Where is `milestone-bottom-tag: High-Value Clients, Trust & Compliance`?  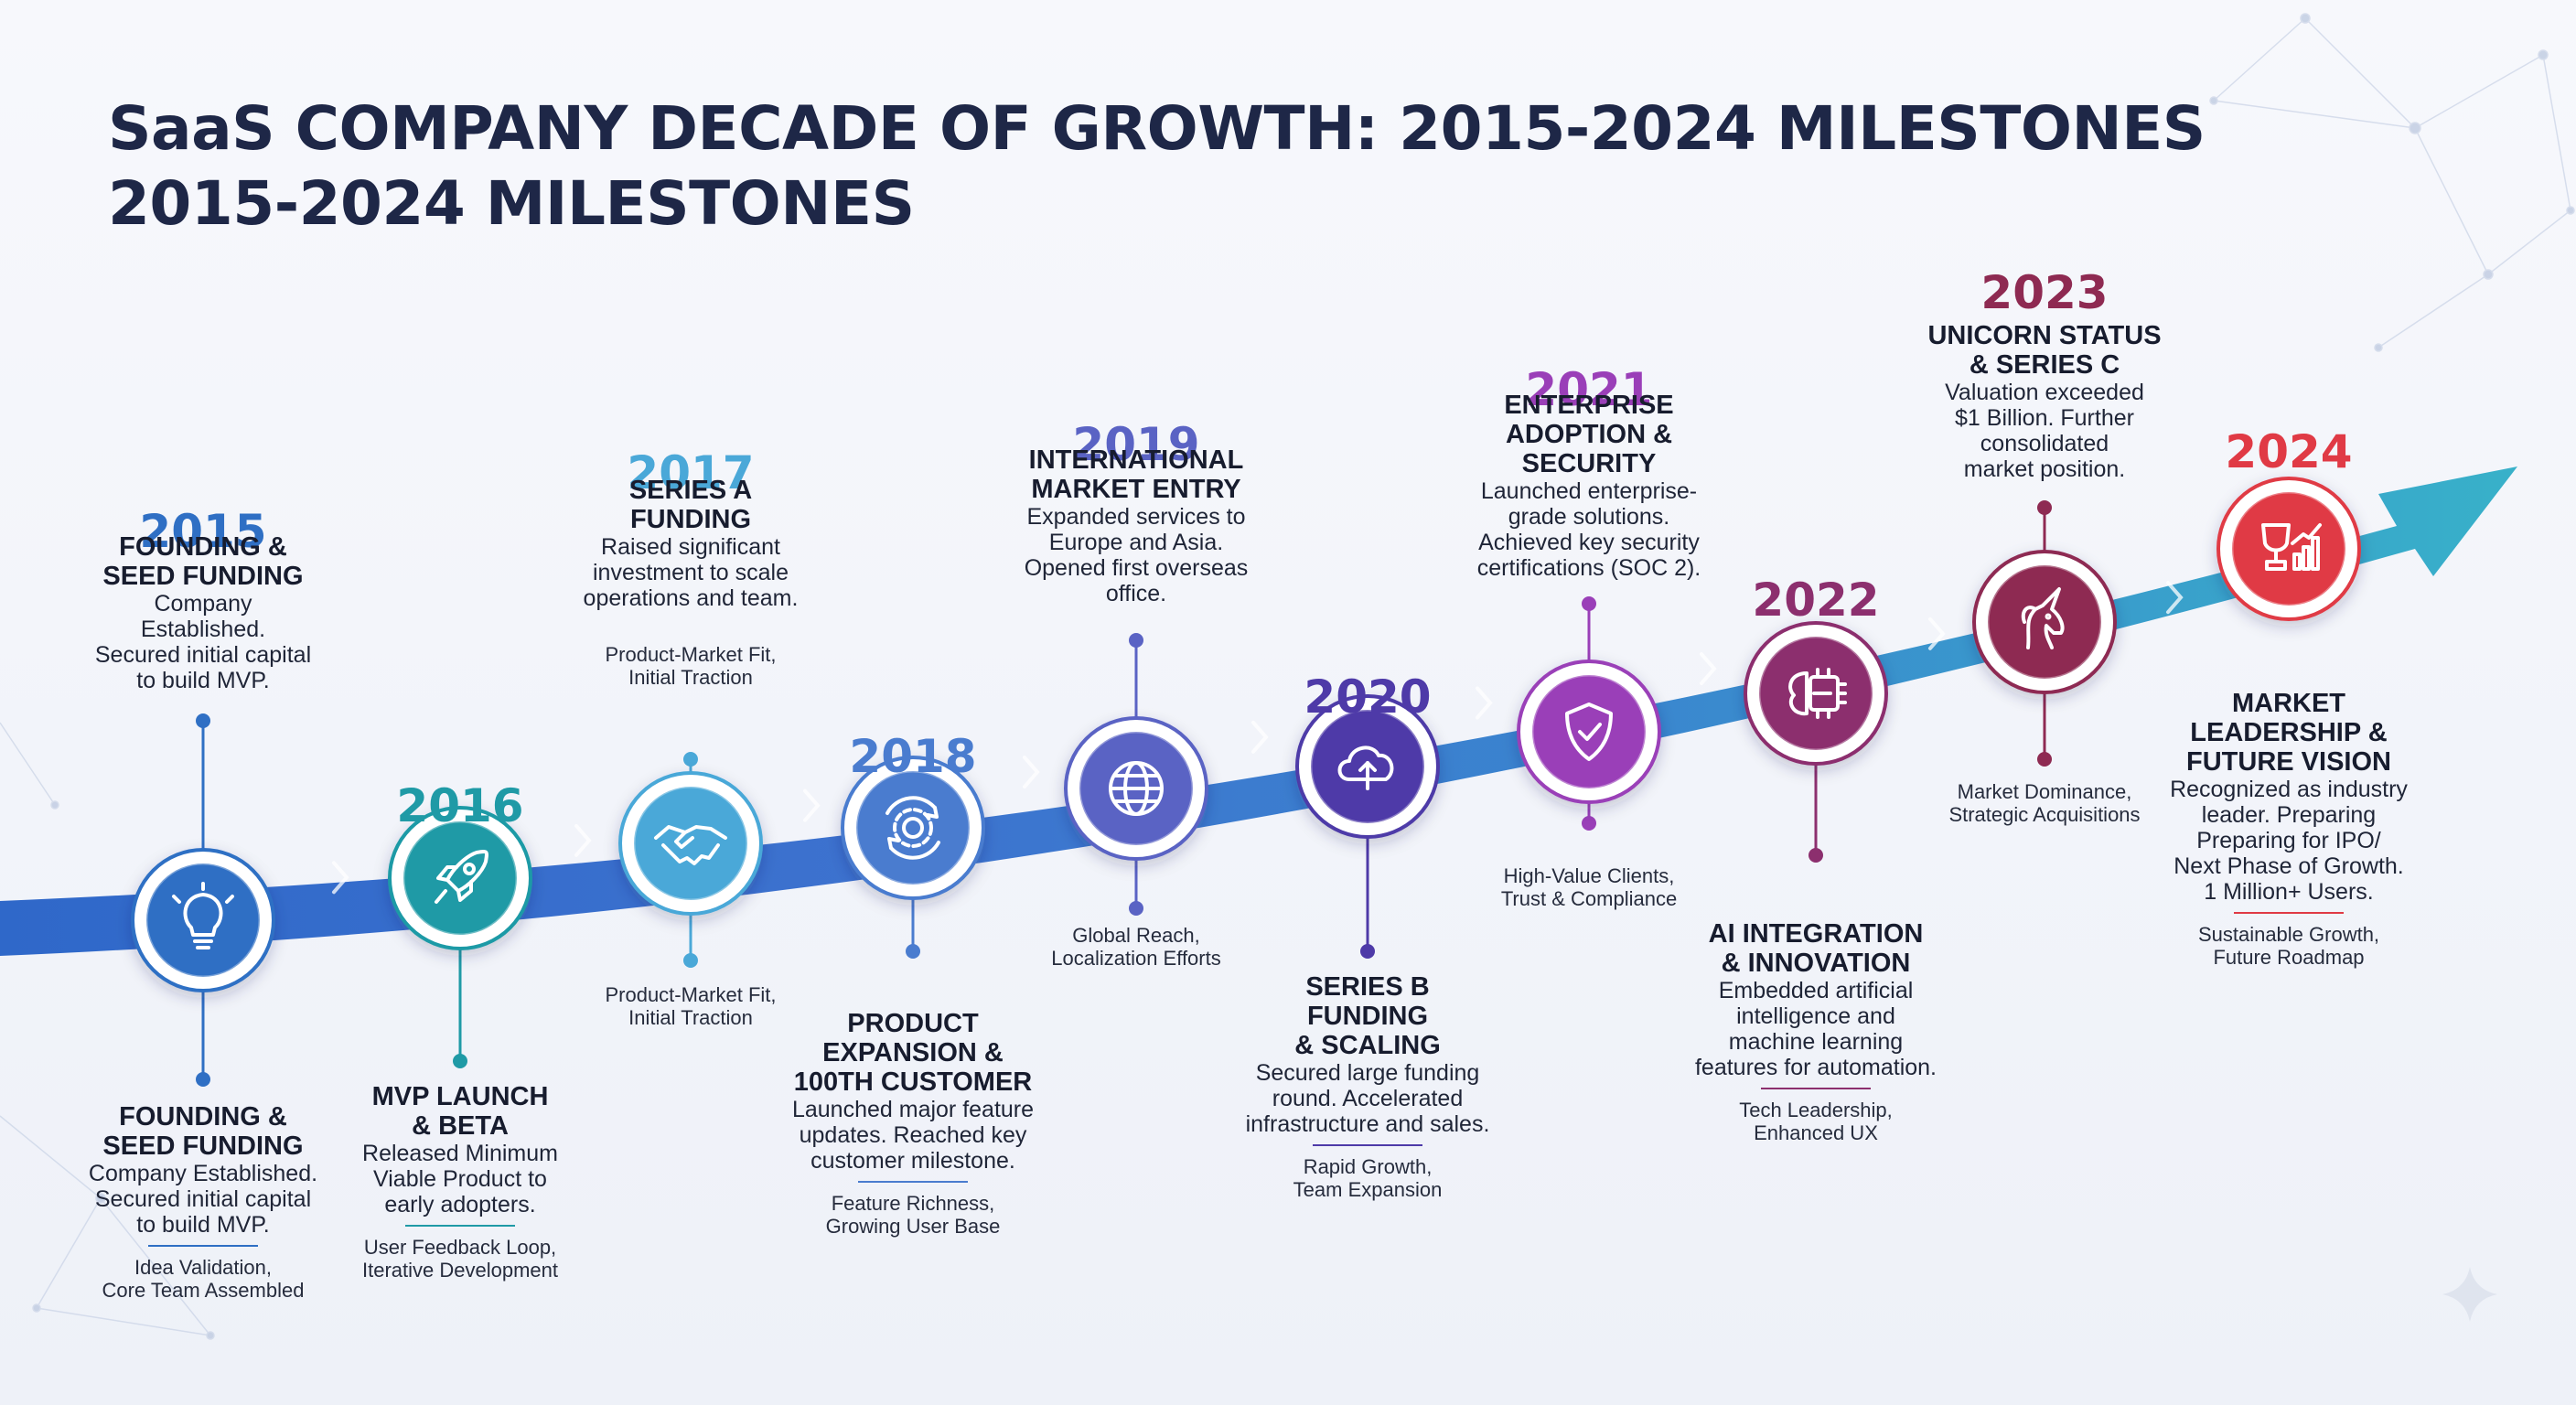 milestone-bottom-tag: High-Value Clients, Trust & Compliance is located at coordinates (1589, 887).